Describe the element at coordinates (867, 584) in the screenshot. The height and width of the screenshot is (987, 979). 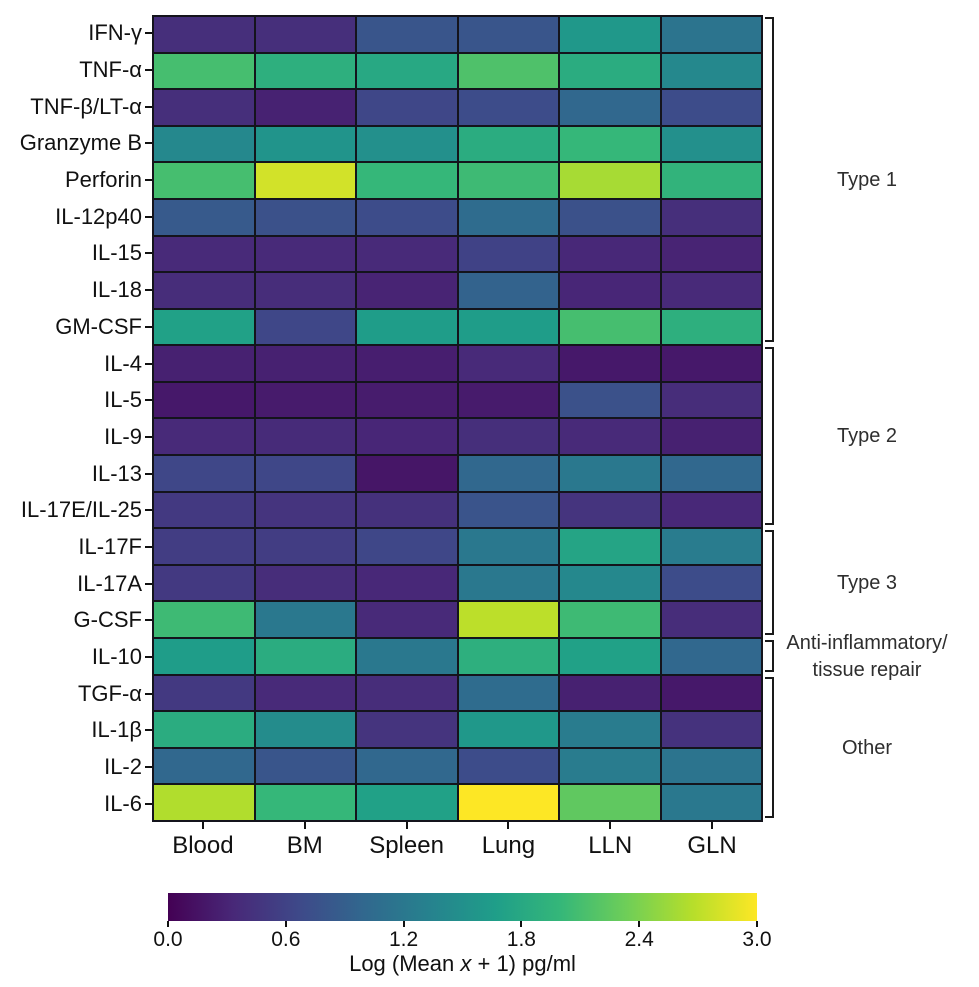
I see `group-label: Type 3` at that location.